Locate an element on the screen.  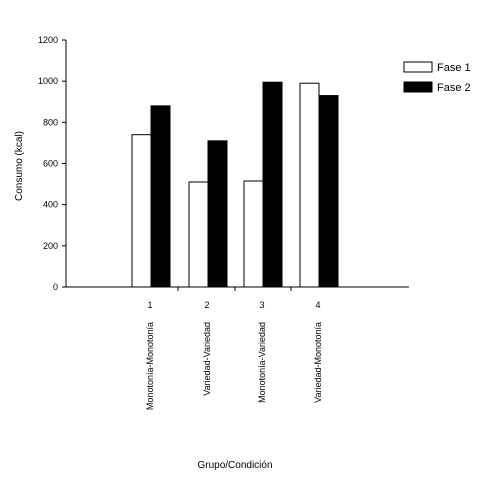
x-tick-label: 2 is located at coordinates (206, 305).